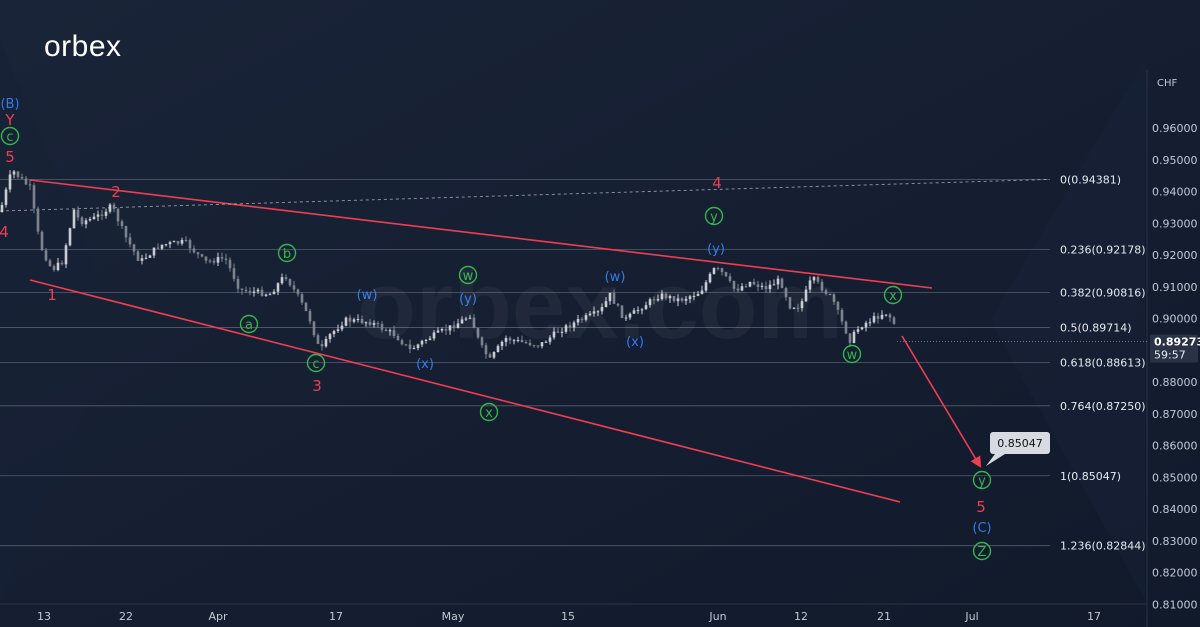  Describe the element at coordinates (367, 295) in the screenshot. I see `wave-label-11: (w)` at that location.